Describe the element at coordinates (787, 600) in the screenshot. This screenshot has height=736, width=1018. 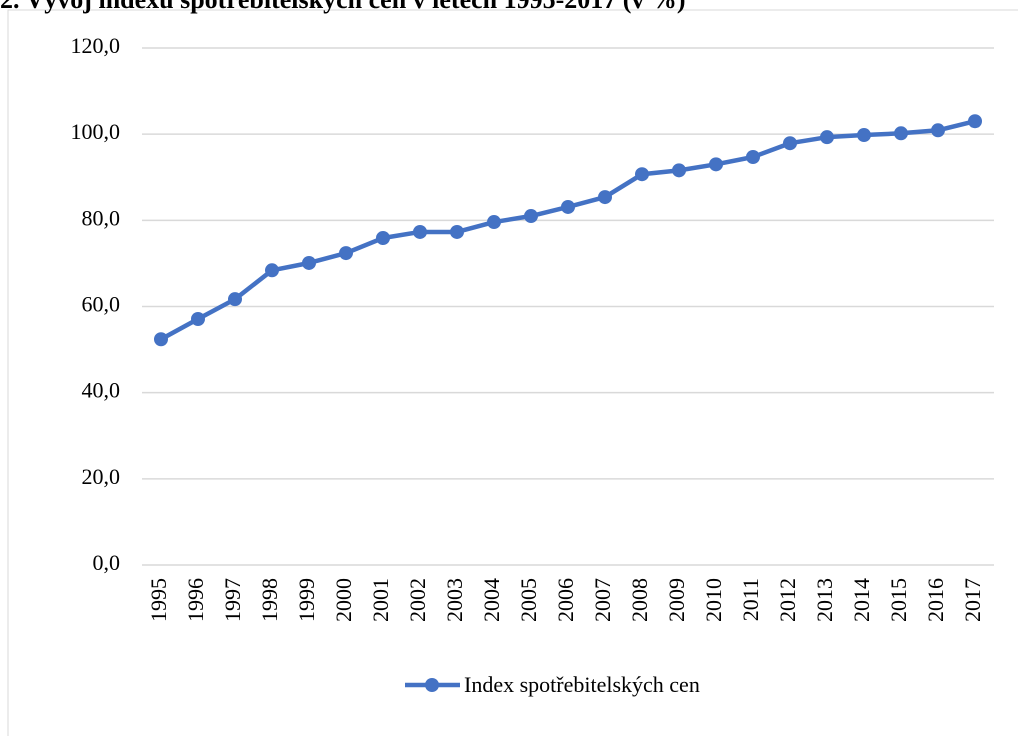
I see `x-tick-label: 2012` at that location.